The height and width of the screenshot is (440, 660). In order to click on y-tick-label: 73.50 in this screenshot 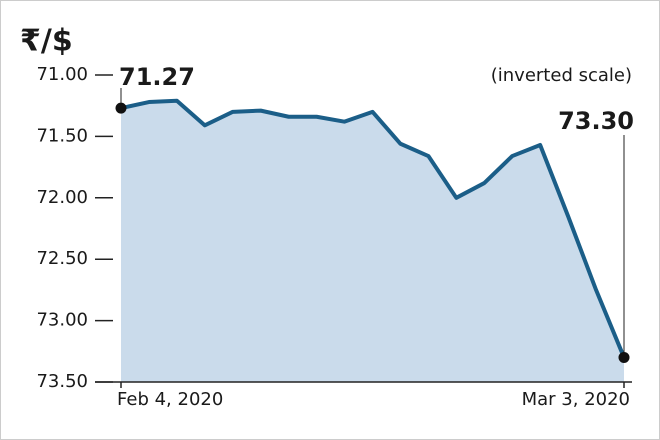, I will do `click(62, 381)`.